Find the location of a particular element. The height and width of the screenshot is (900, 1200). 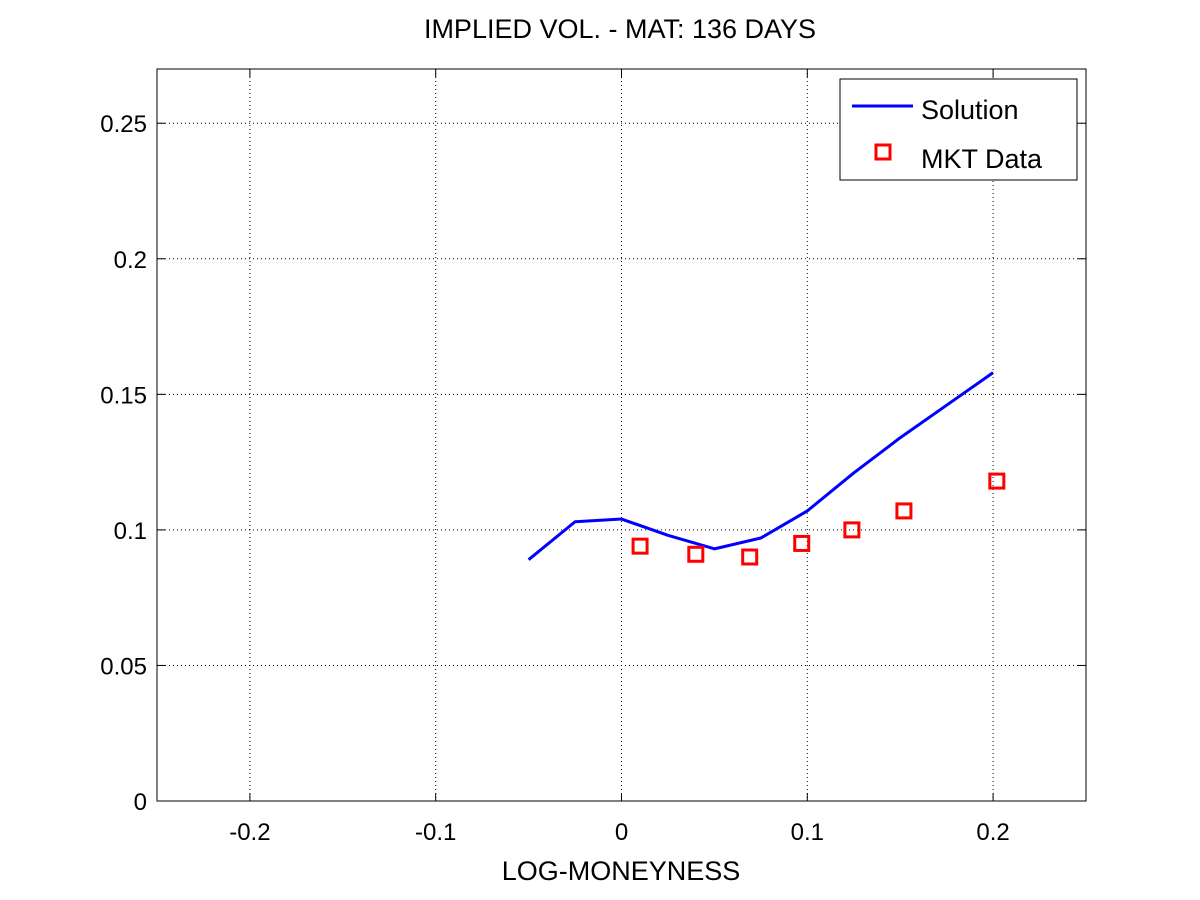

x-tick-label: 0.1 is located at coordinates (807, 832).